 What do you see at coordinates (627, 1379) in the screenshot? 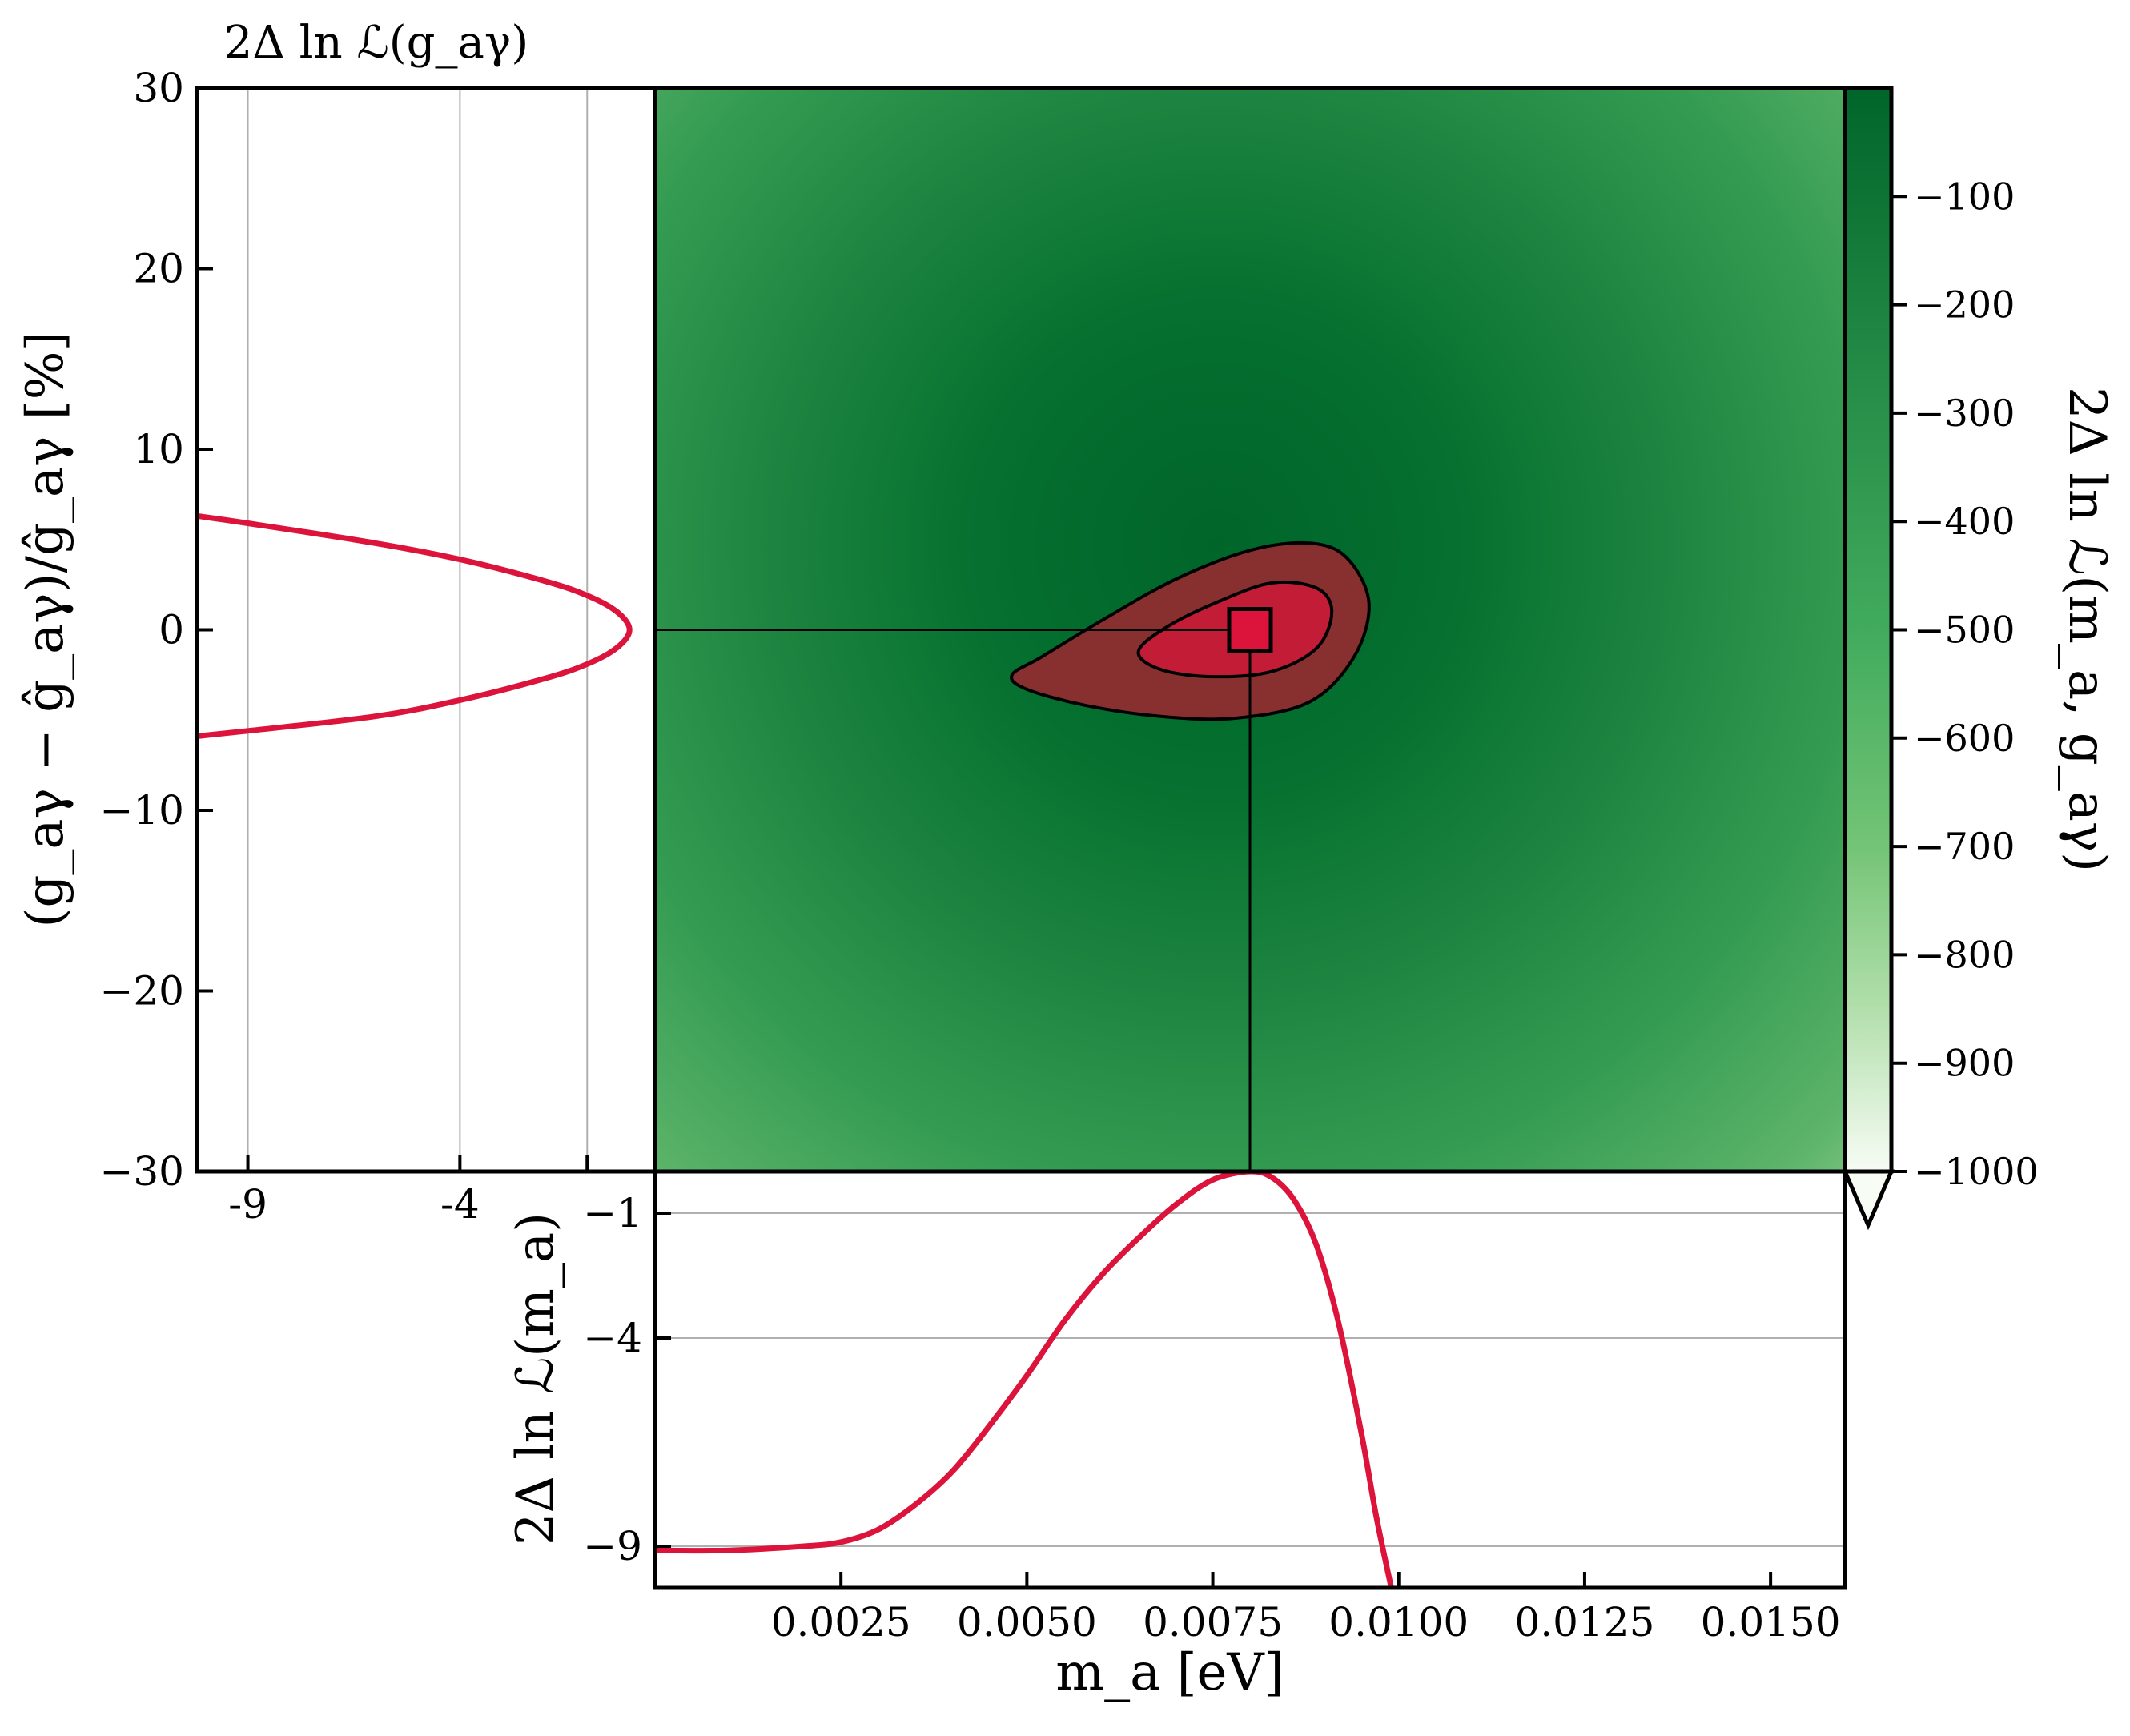
I see `bottom-y-ticks: −1 −4 −9` at bounding box center [627, 1379].